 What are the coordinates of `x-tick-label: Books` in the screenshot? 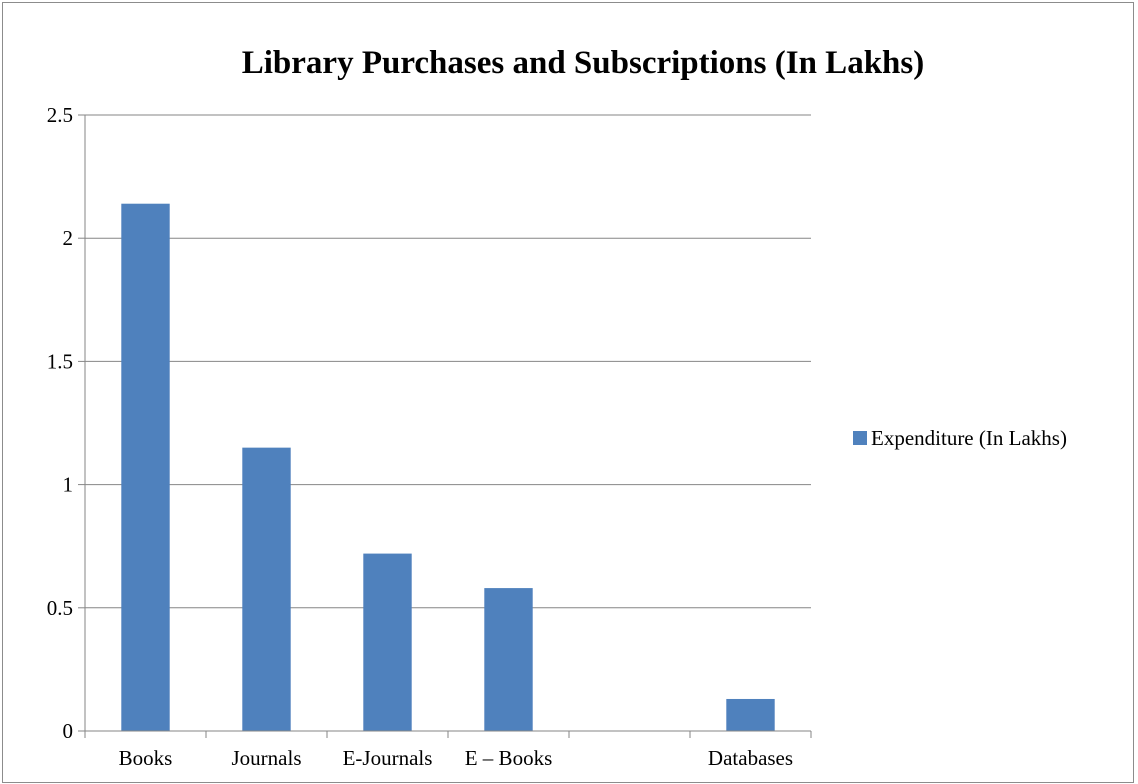 It's located at (146, 758).